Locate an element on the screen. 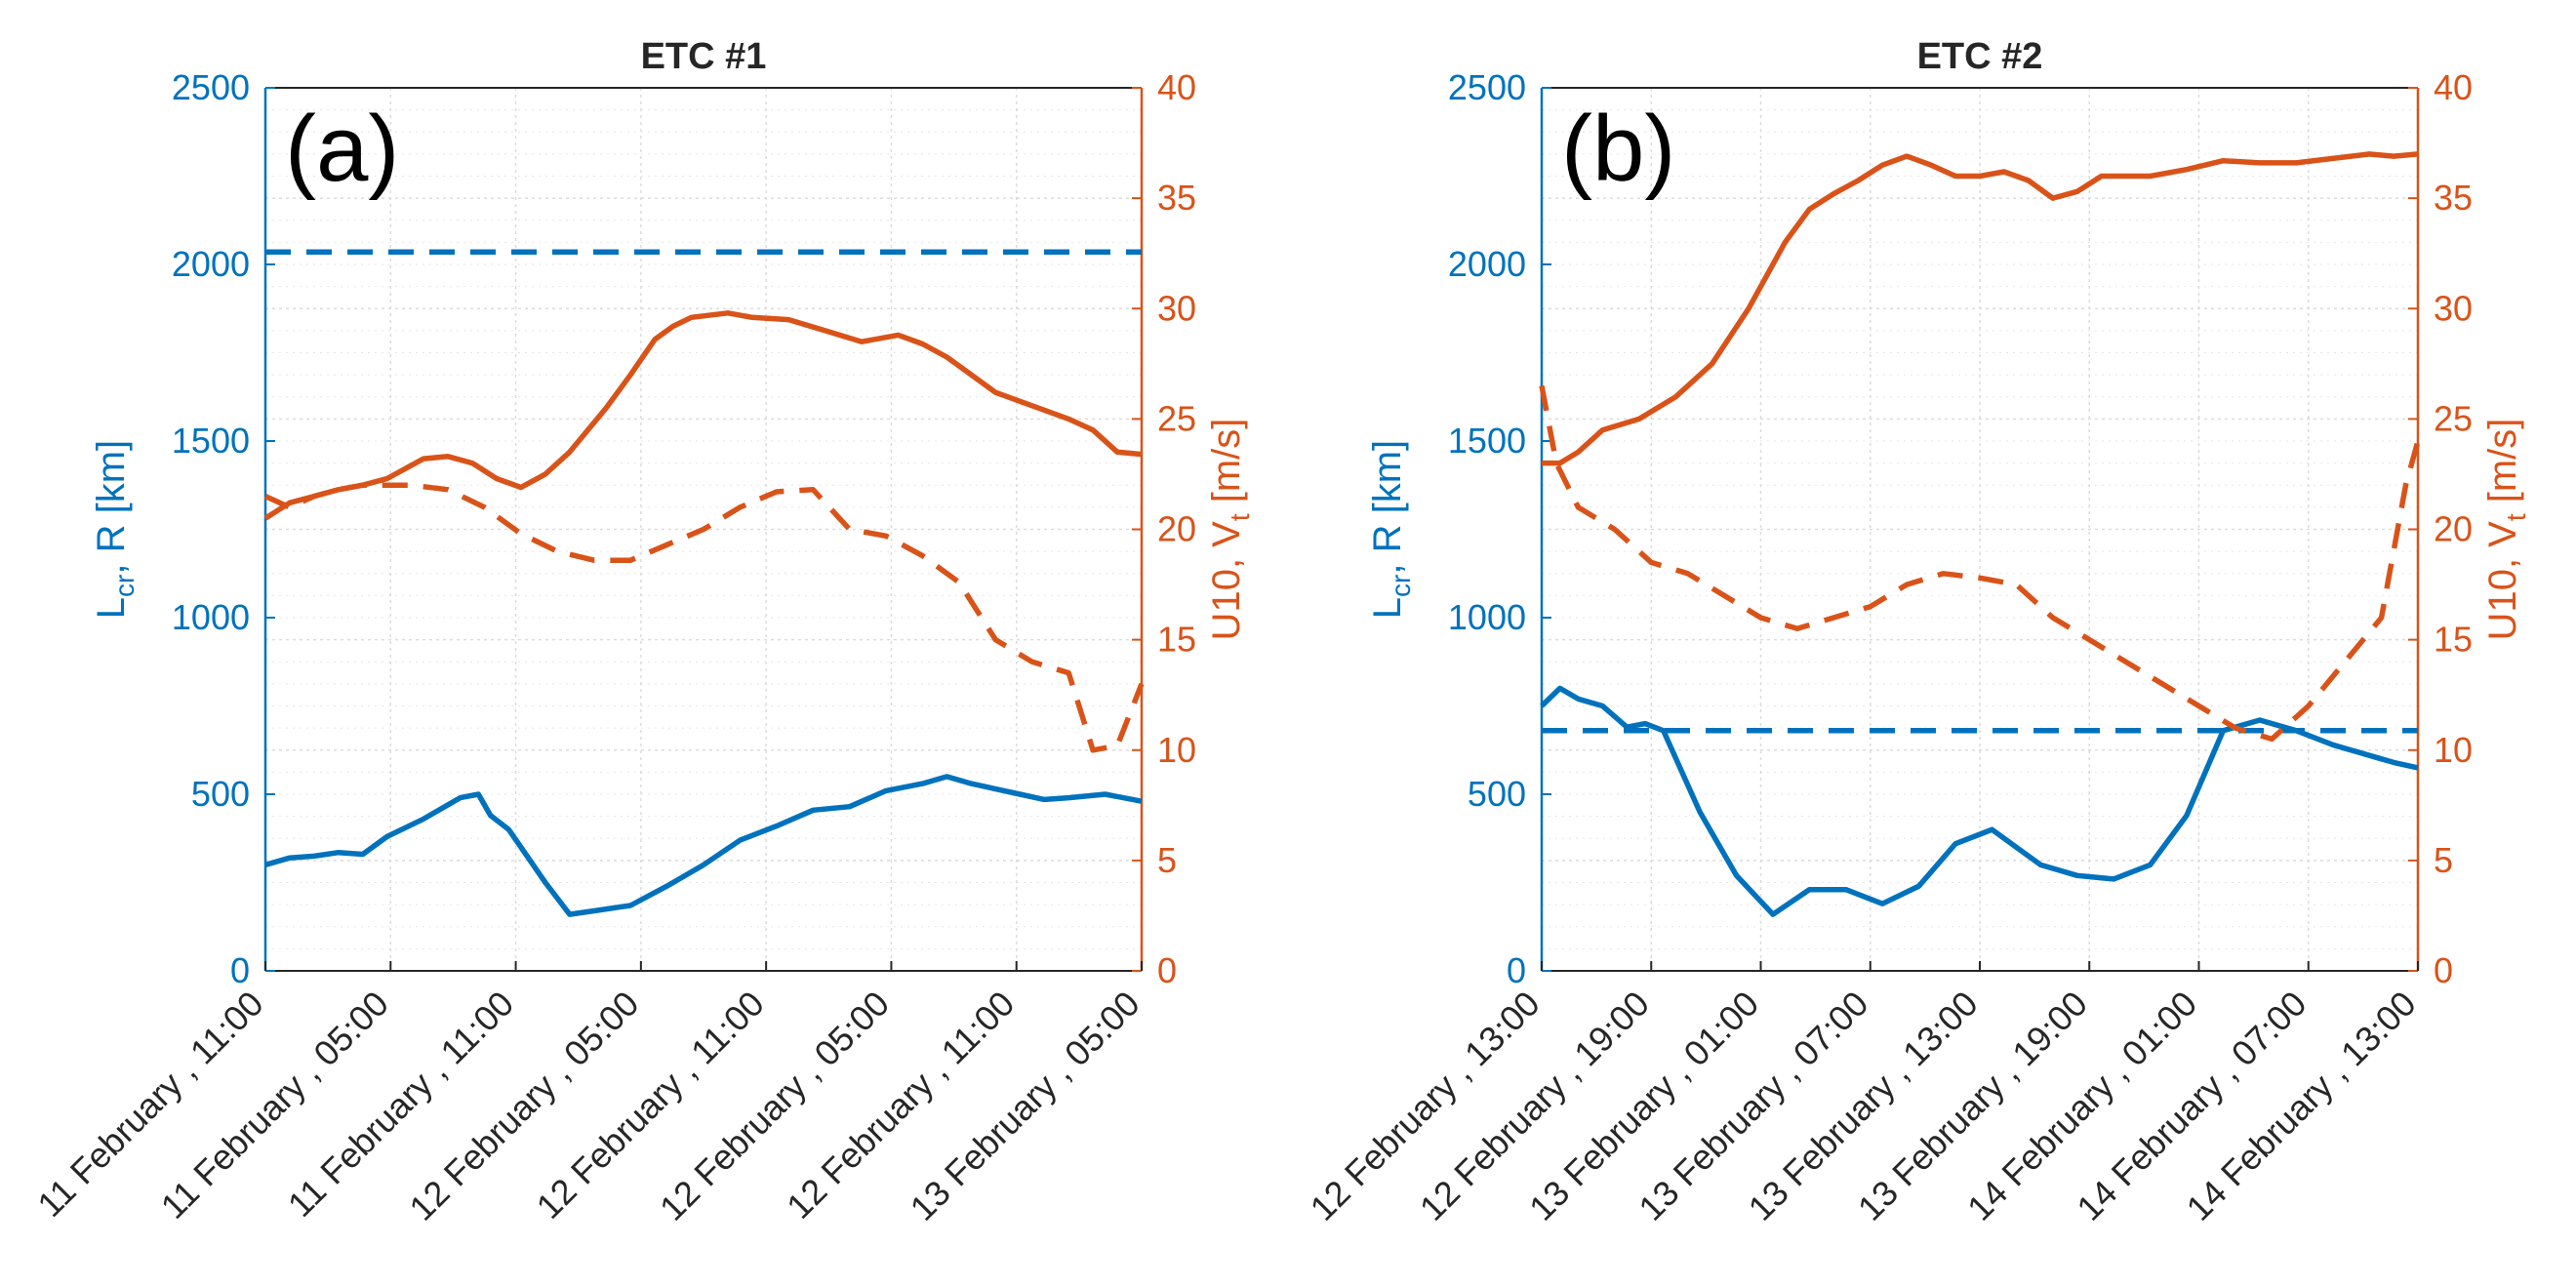 This screenshot has width=2576, height=1287. x-tick-label: 13 February , 05:00 is located at coordinates (1024, 1106).